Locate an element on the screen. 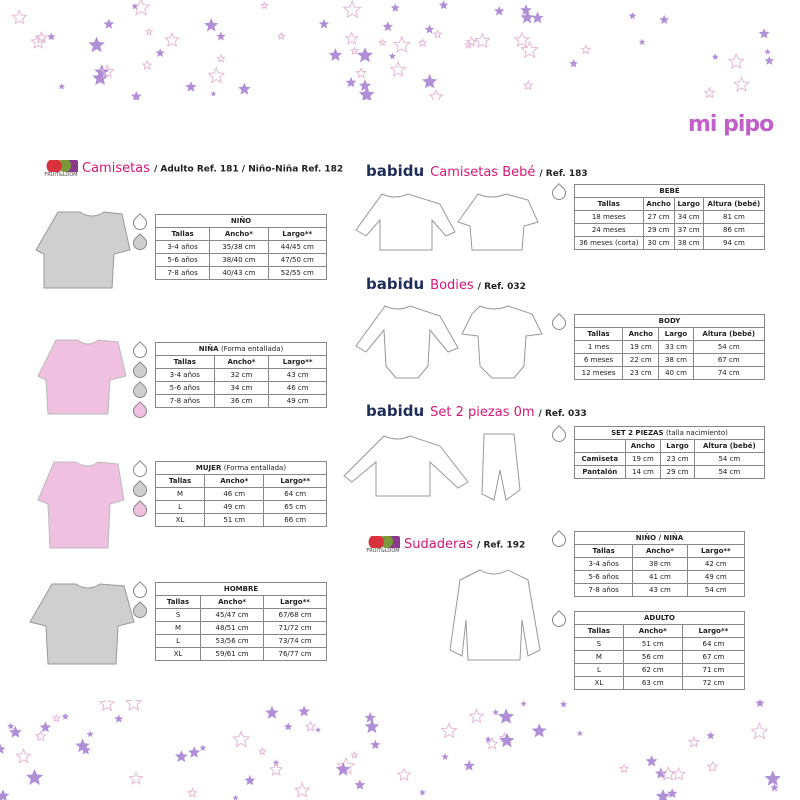  mi-pipo-logo: mi pipo is located at coordinates (731, 124).